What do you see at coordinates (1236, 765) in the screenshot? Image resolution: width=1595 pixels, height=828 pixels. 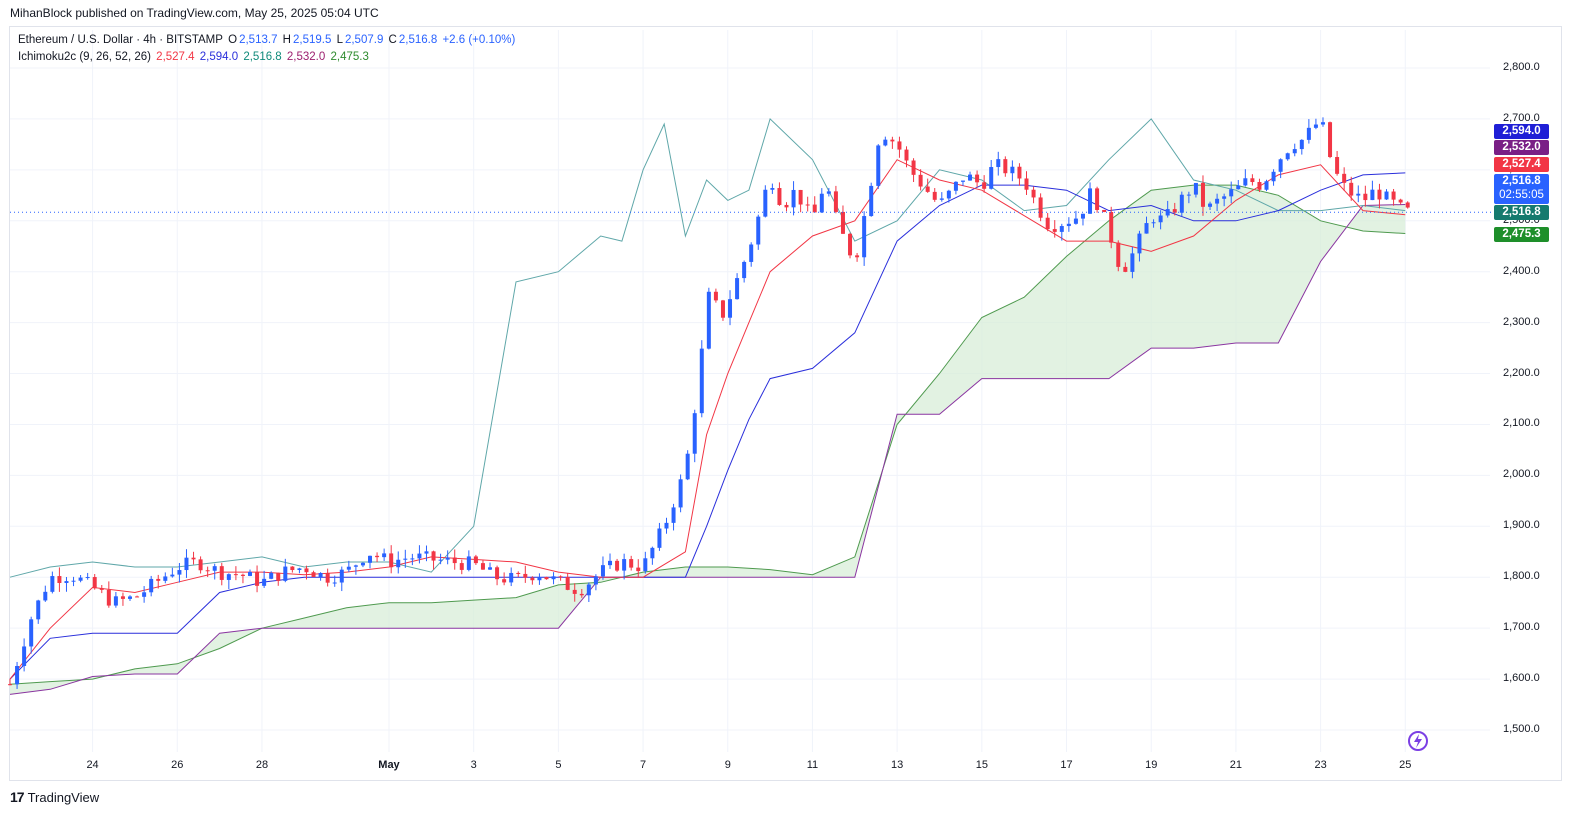 I see `x-tick-label: 21` at bounding box center [1236, 765].